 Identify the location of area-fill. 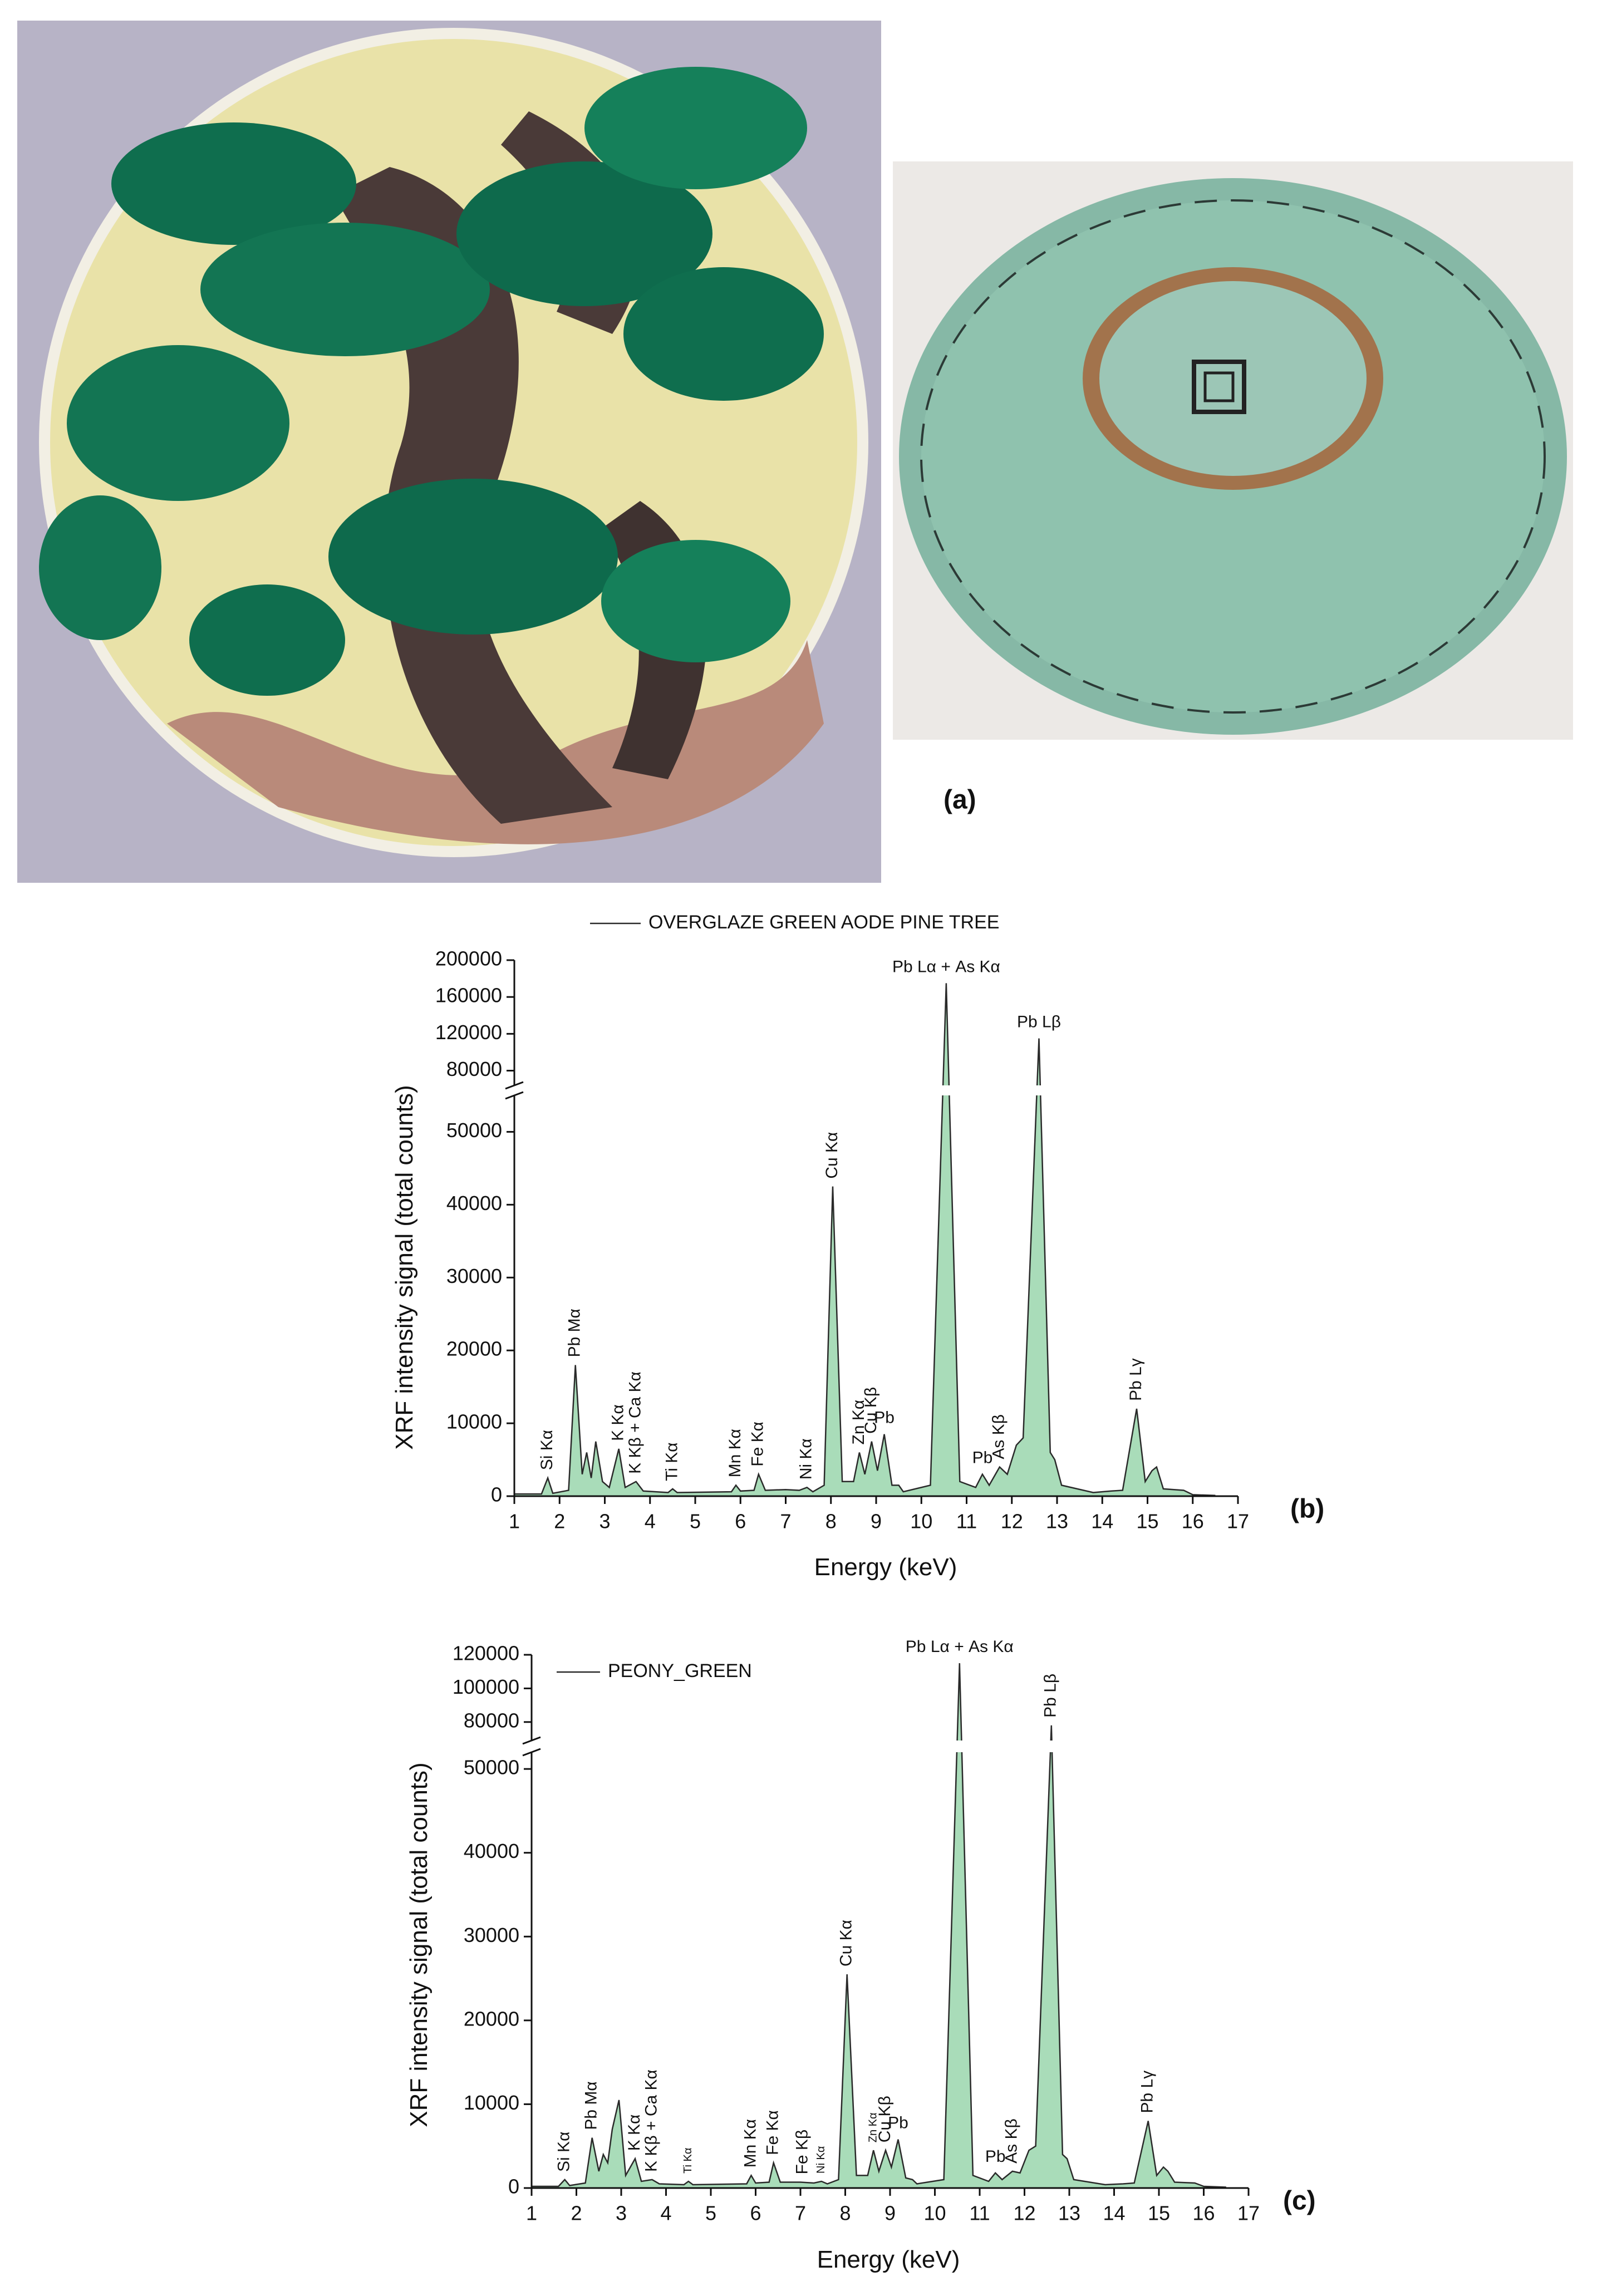
(865, 1240).